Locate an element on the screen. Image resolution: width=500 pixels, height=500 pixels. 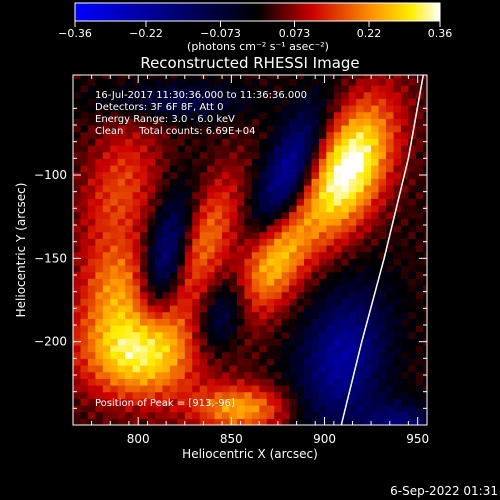
x-tick-label: 950 is located at coordinates (417, 439).